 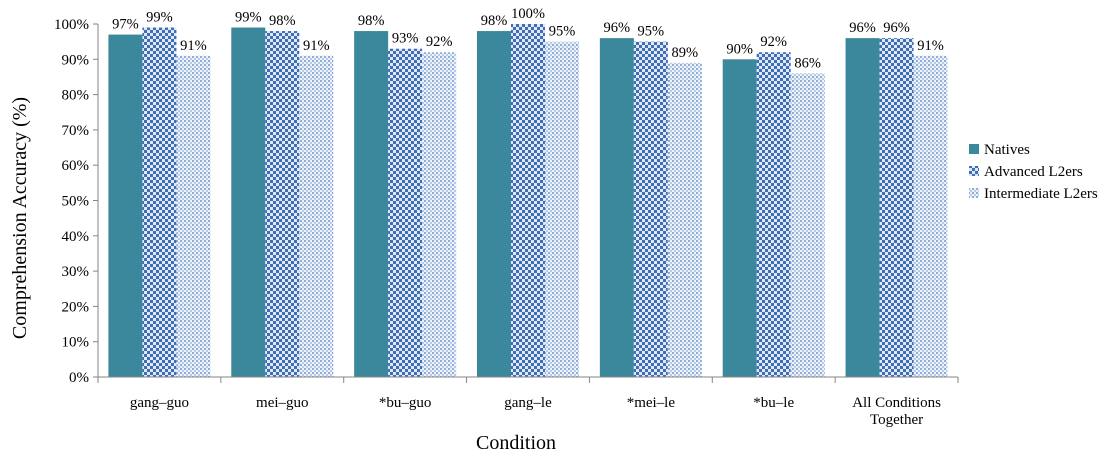 I want to click on category-label: All Conditions, so click(x=896, y=403).